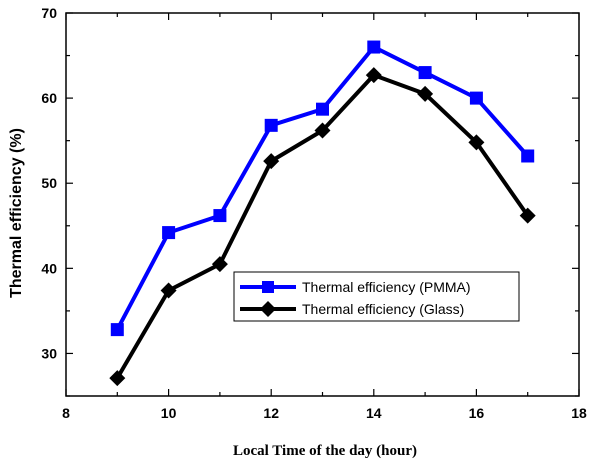  Describe the element at coordinates (49, 13) in the screenshot. I see `y-tick-label: 70` at that location.